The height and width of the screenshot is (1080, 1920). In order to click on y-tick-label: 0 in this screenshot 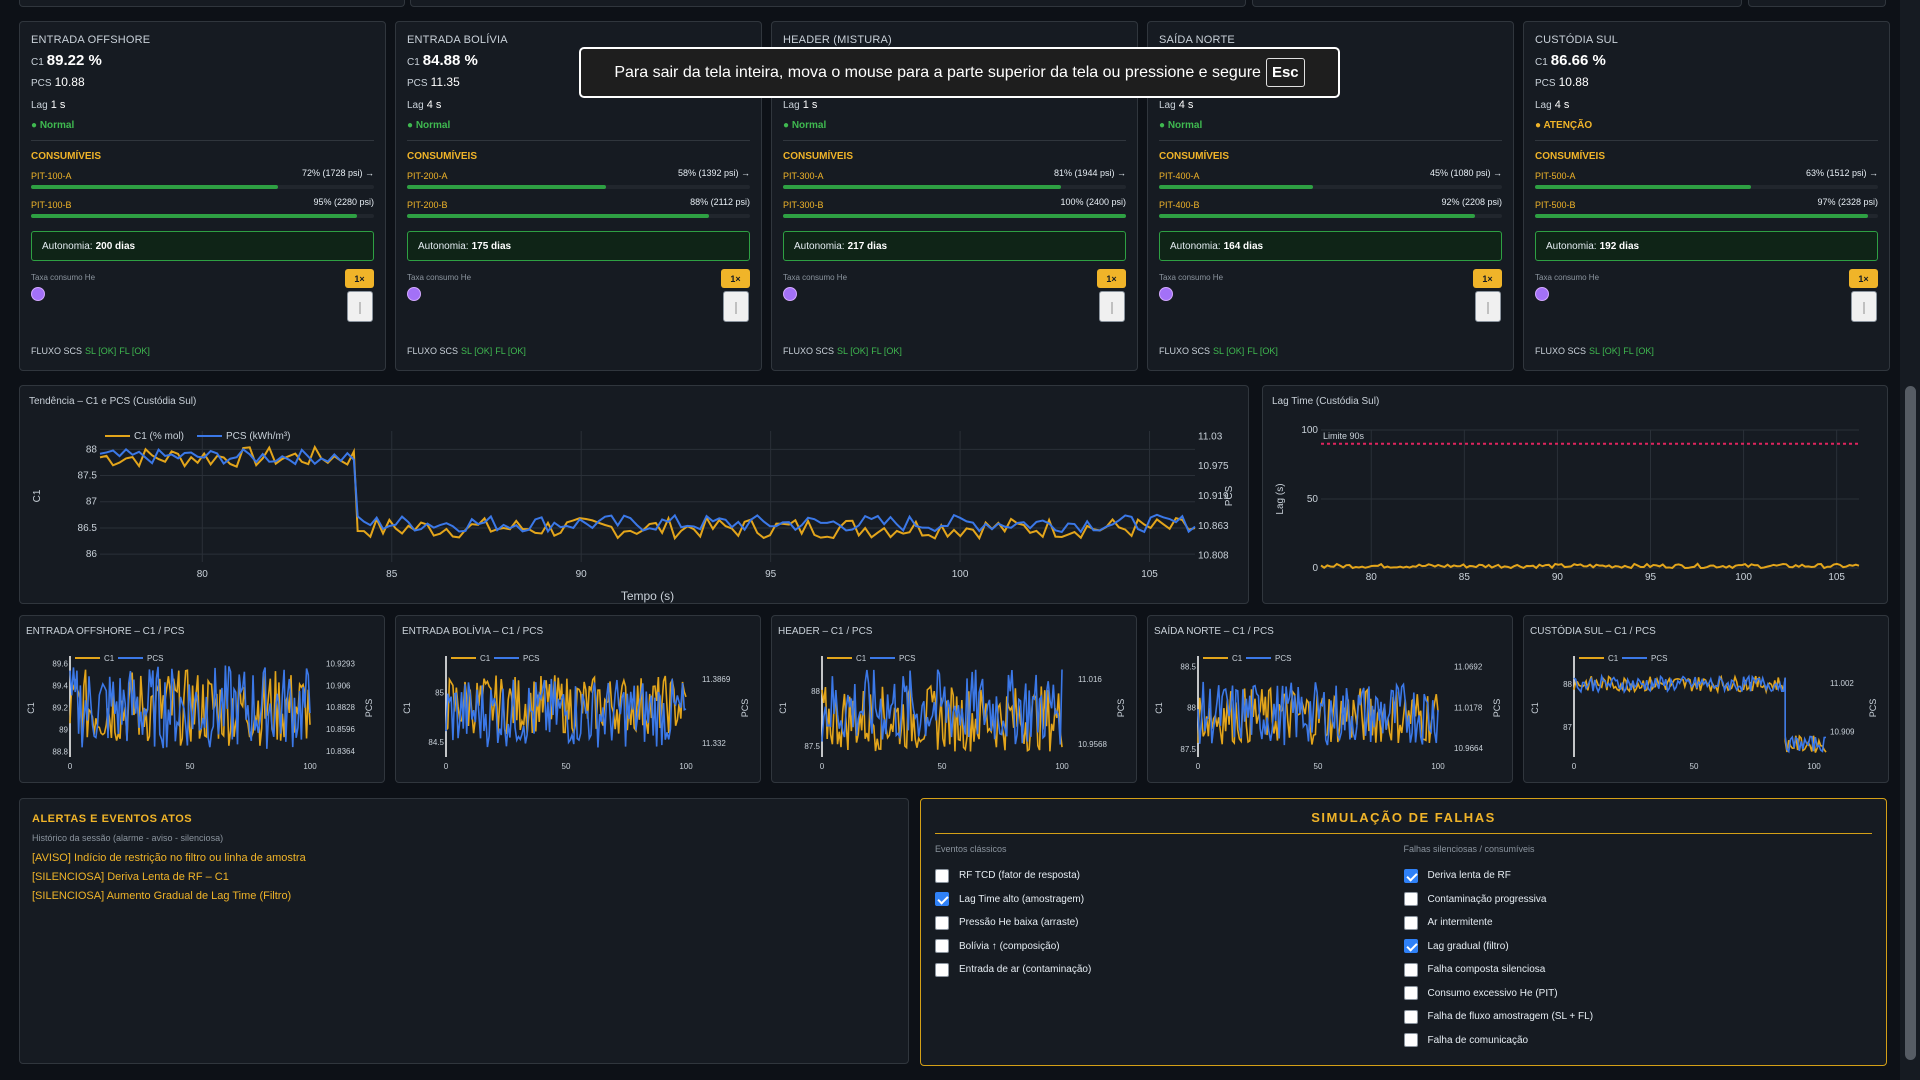, I will do `click(1315, 568)`.